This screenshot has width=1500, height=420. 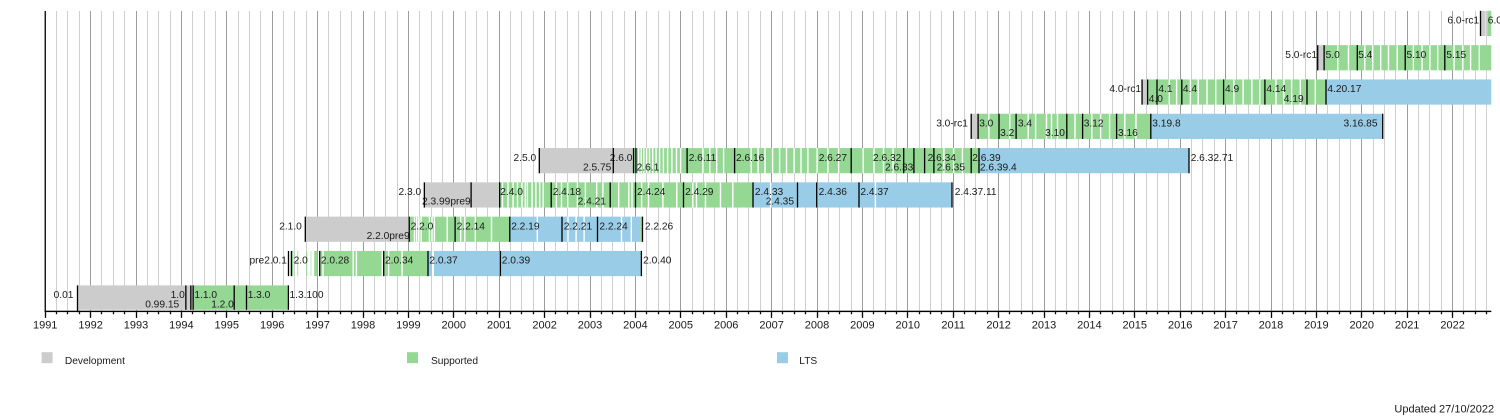 What do you see at coordinates (942, 158) in the screenshot?
I see `svg-text: 2.6.34` at bounding box center [942, 158].